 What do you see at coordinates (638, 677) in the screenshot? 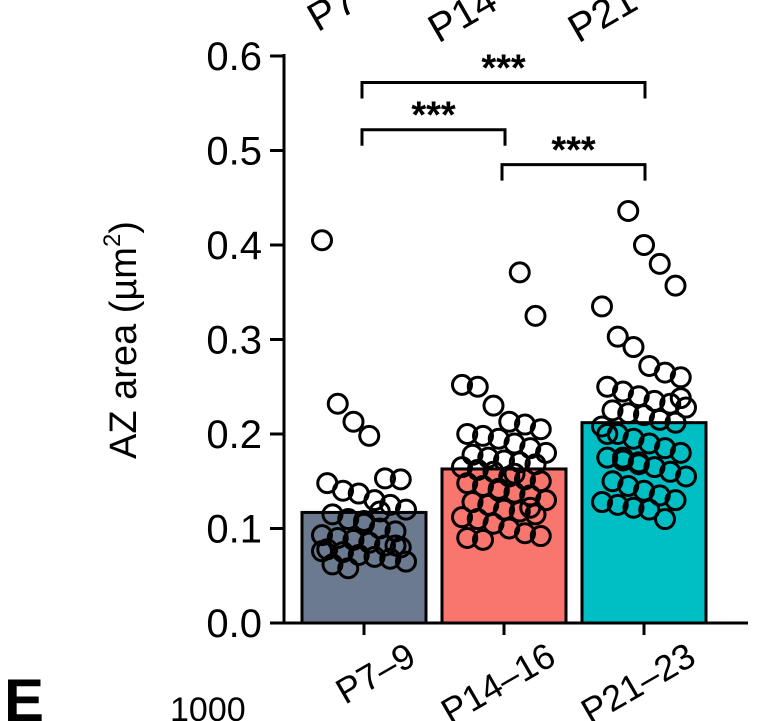
I see `x-tick-label: P21–23` at bounding box center [638, 677].